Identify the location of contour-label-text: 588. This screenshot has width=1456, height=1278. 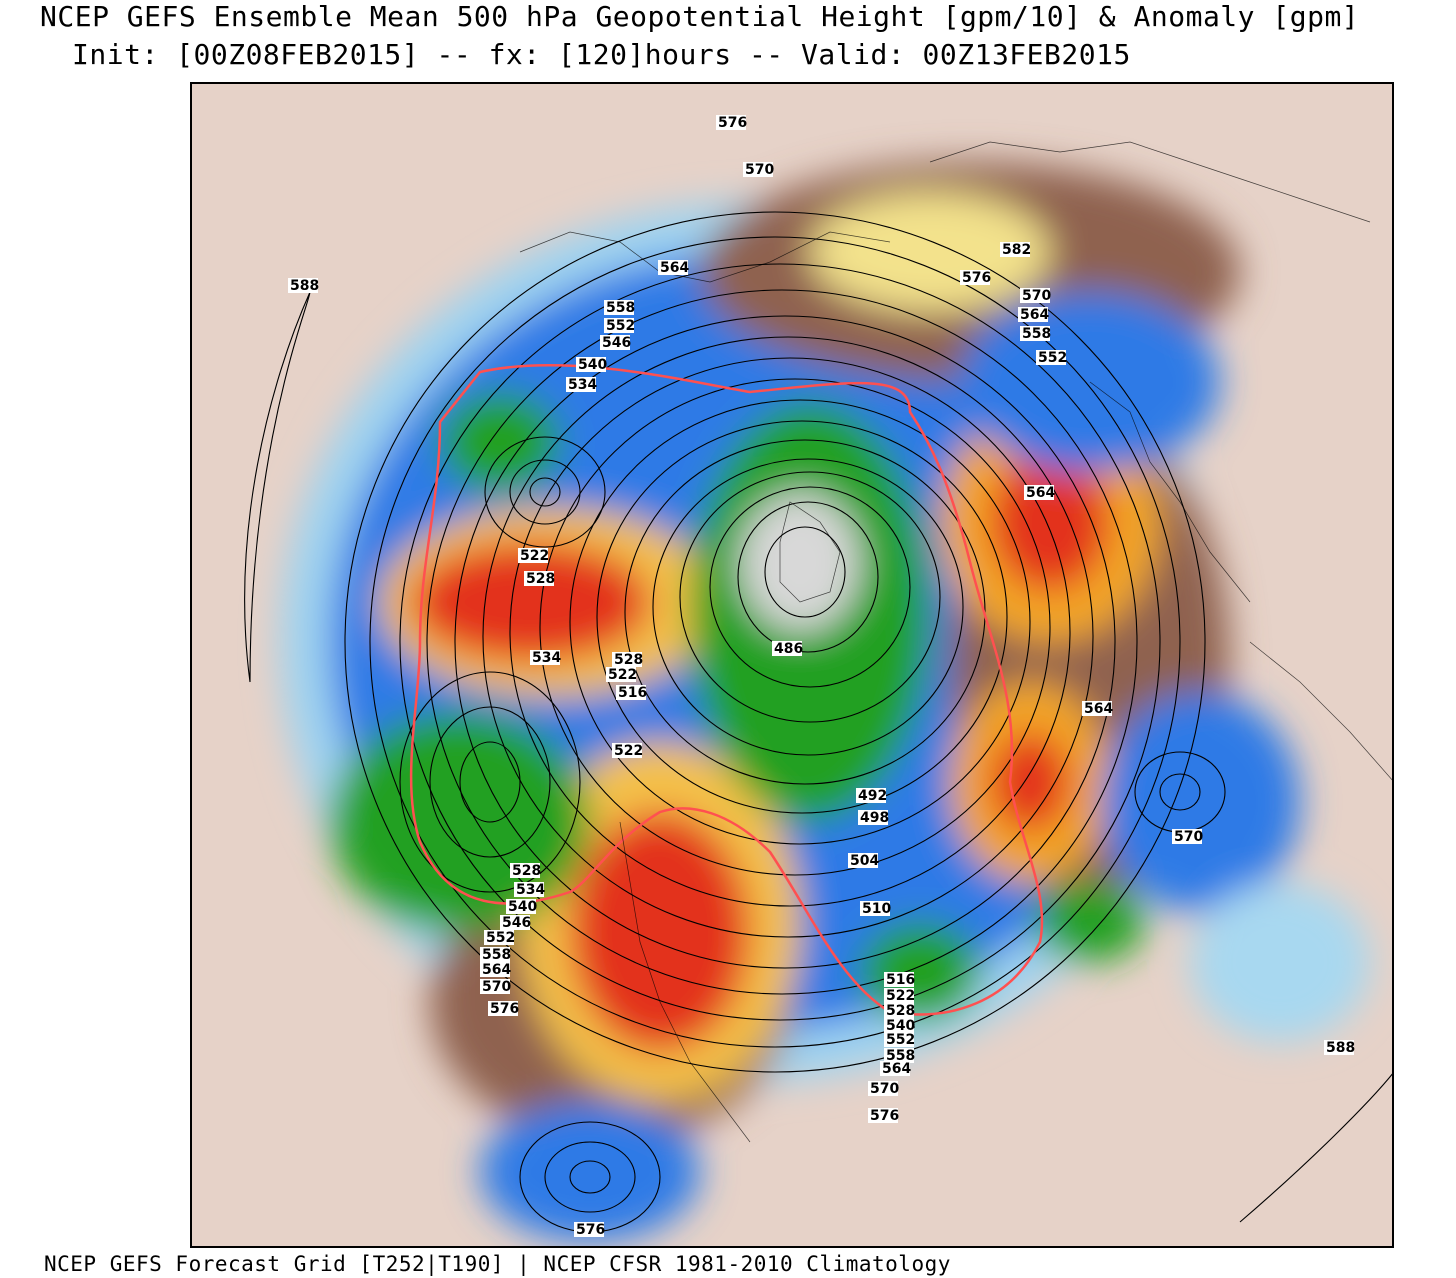
(304, 286).